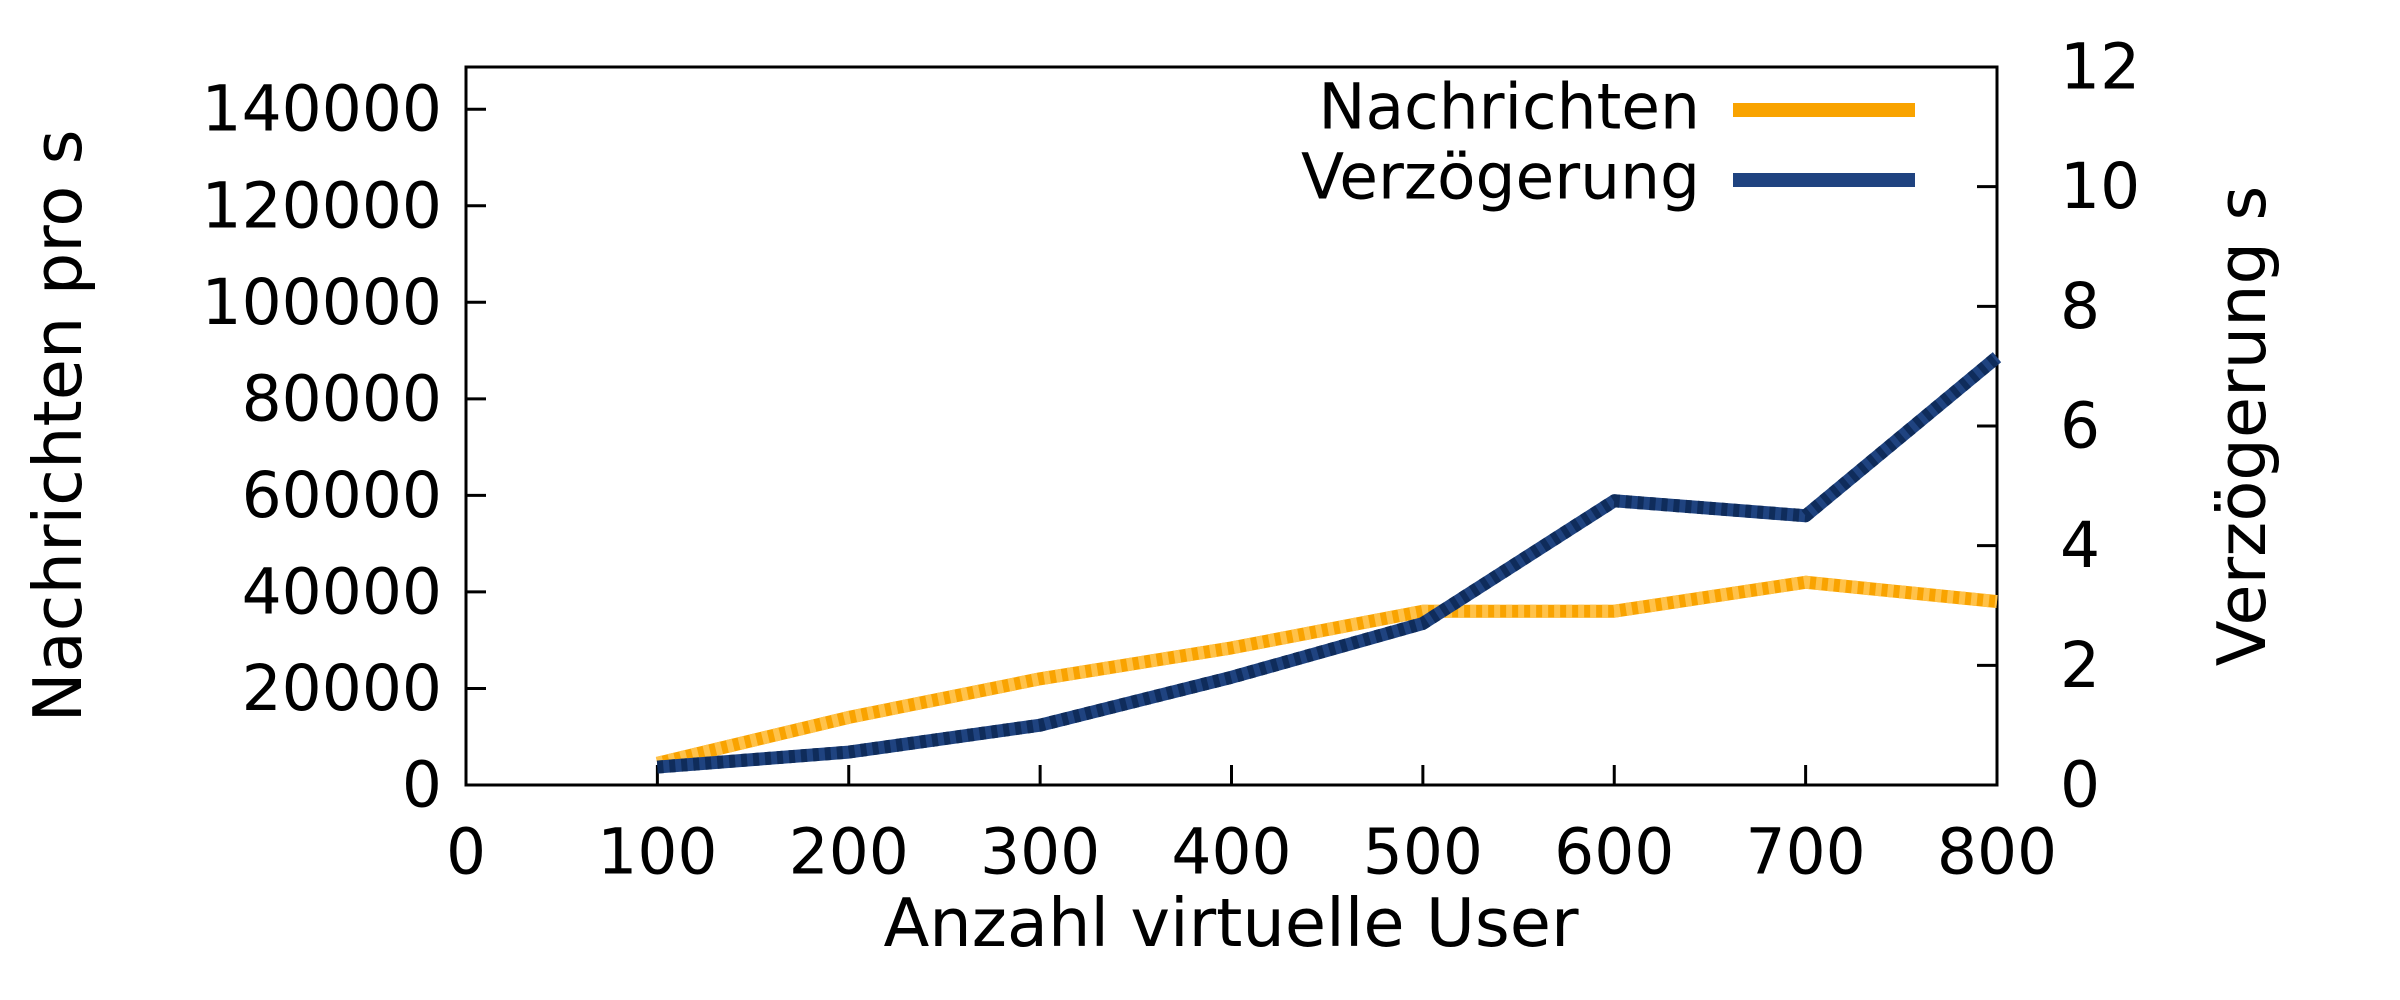 This screenshot has height=1000, width=2400. I want to click on y-left-tick-label: 20000, so click(342, 688).